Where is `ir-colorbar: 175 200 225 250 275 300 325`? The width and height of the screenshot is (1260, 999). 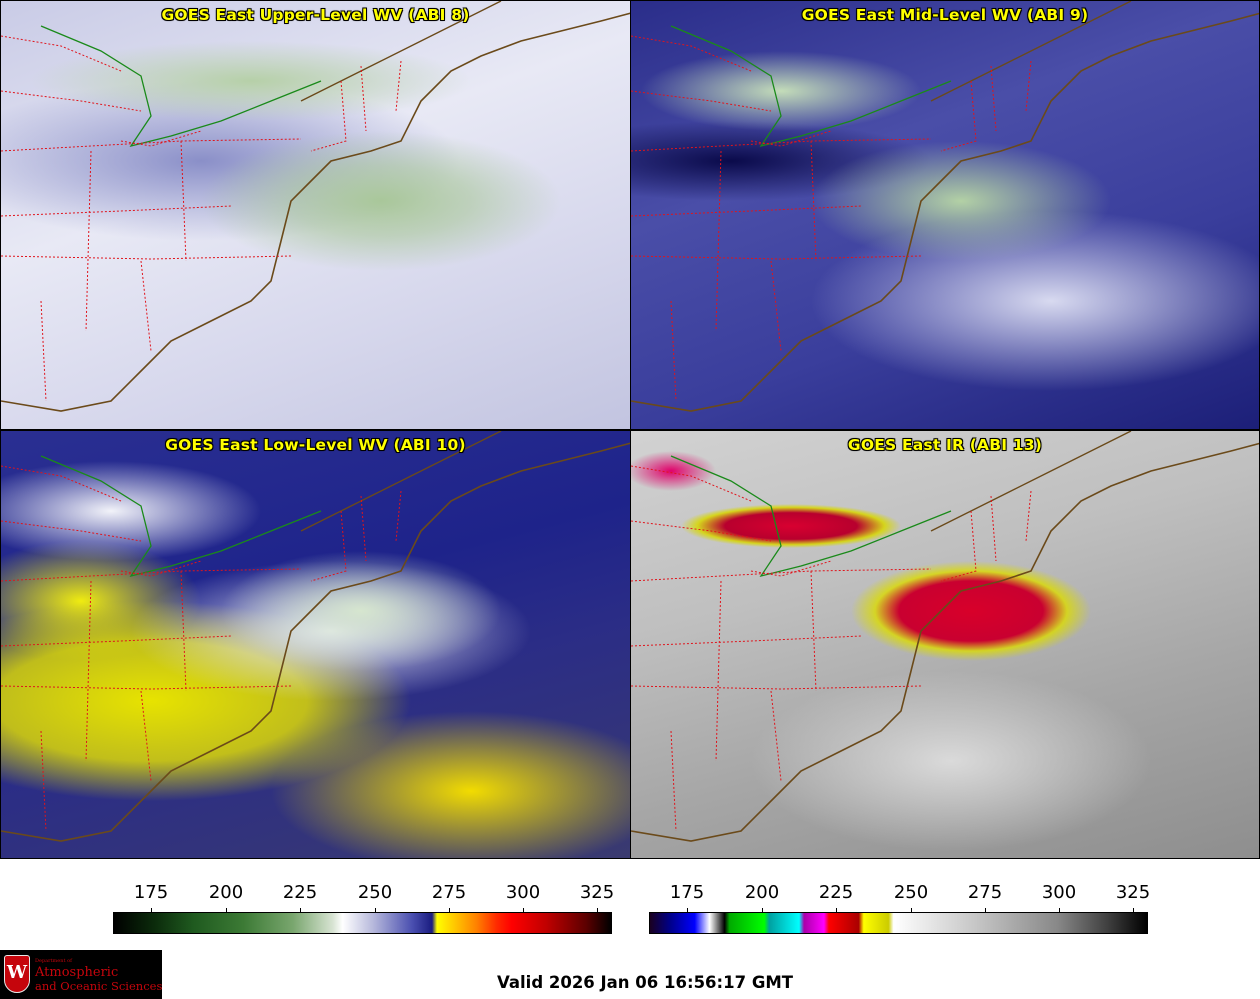
ir-colorbar: 175 200 225 250 275 300 325 is located at coordinates (900, 906).